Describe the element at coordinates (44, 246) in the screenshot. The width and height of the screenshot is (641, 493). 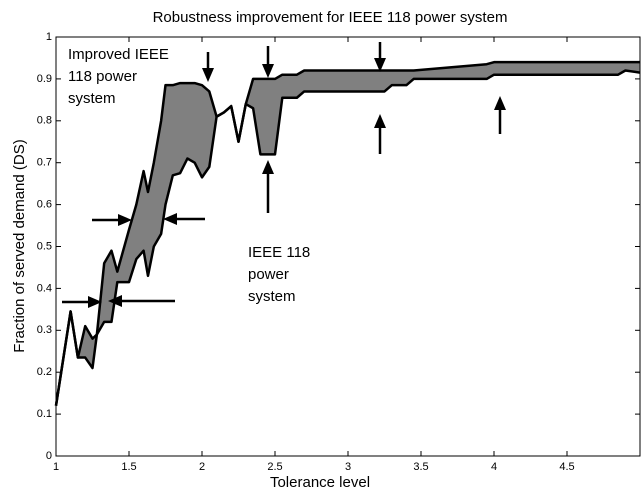
I see `y-tick-label: 0.5` at that location.